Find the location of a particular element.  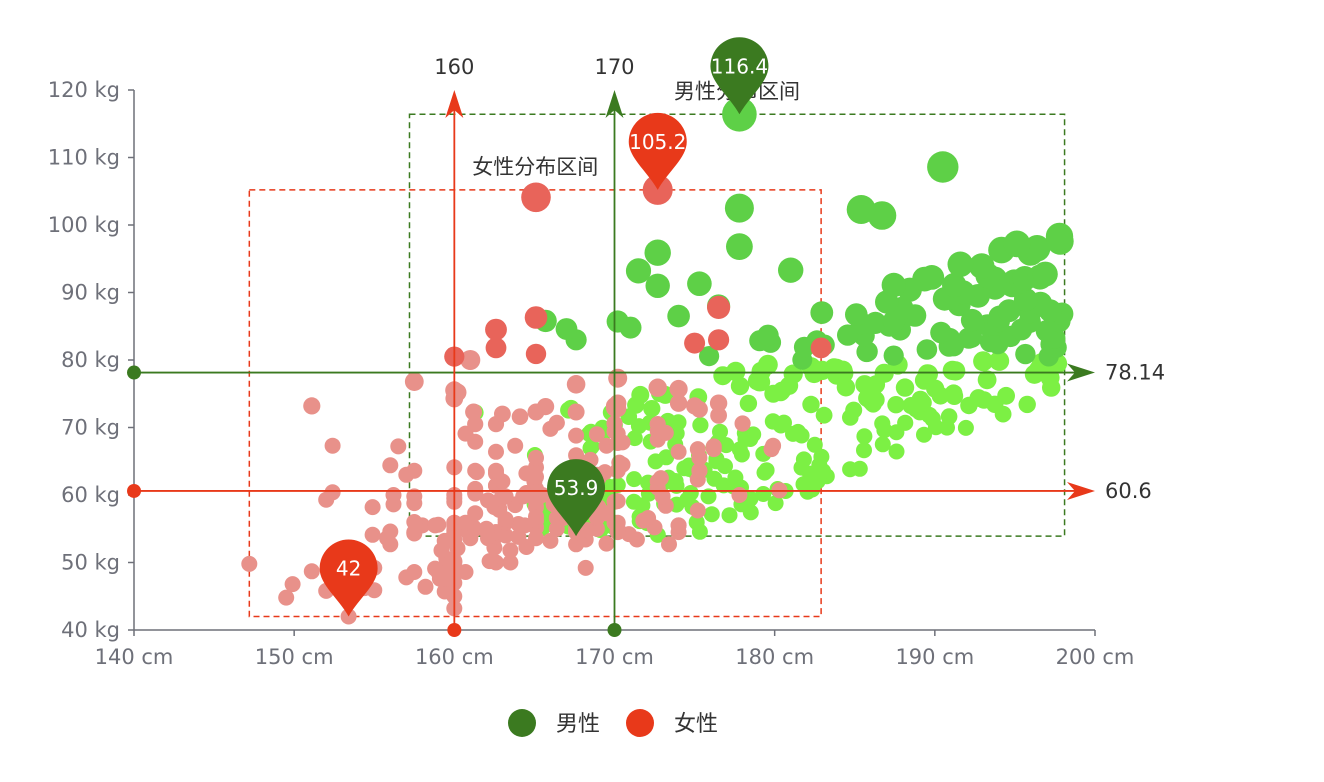

male-mark-point-116.4: 116.4 is located at coordinates (739, 76).